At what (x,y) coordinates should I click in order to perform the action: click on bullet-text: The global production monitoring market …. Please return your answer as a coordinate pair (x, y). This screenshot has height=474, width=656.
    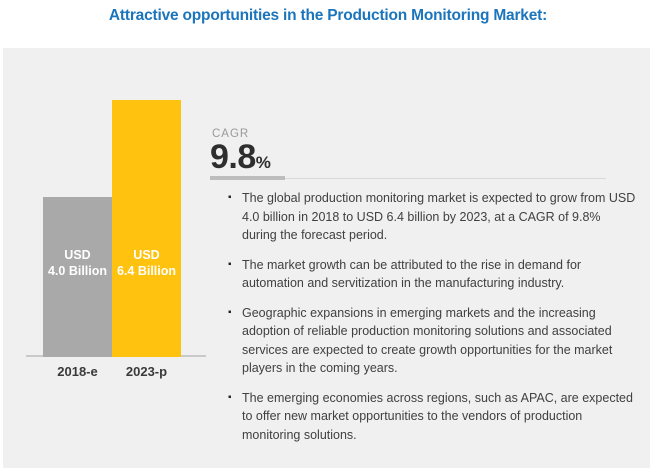
    Looking at the image, I should click on (439, 216).